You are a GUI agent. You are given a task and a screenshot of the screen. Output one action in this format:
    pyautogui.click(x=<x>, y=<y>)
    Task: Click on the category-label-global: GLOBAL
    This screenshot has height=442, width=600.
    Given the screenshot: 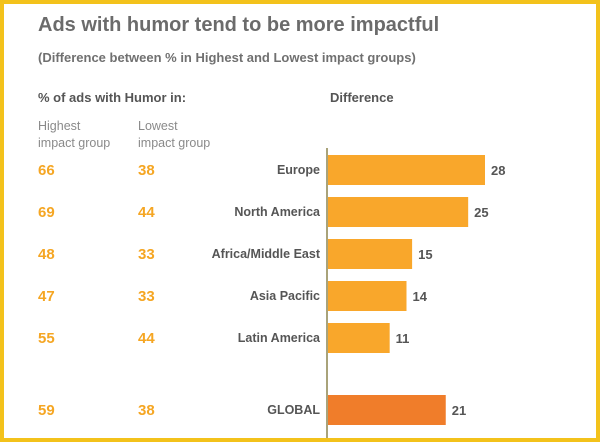 What is the action you would take?
    pyautogui.click(x=293, y=410)
    